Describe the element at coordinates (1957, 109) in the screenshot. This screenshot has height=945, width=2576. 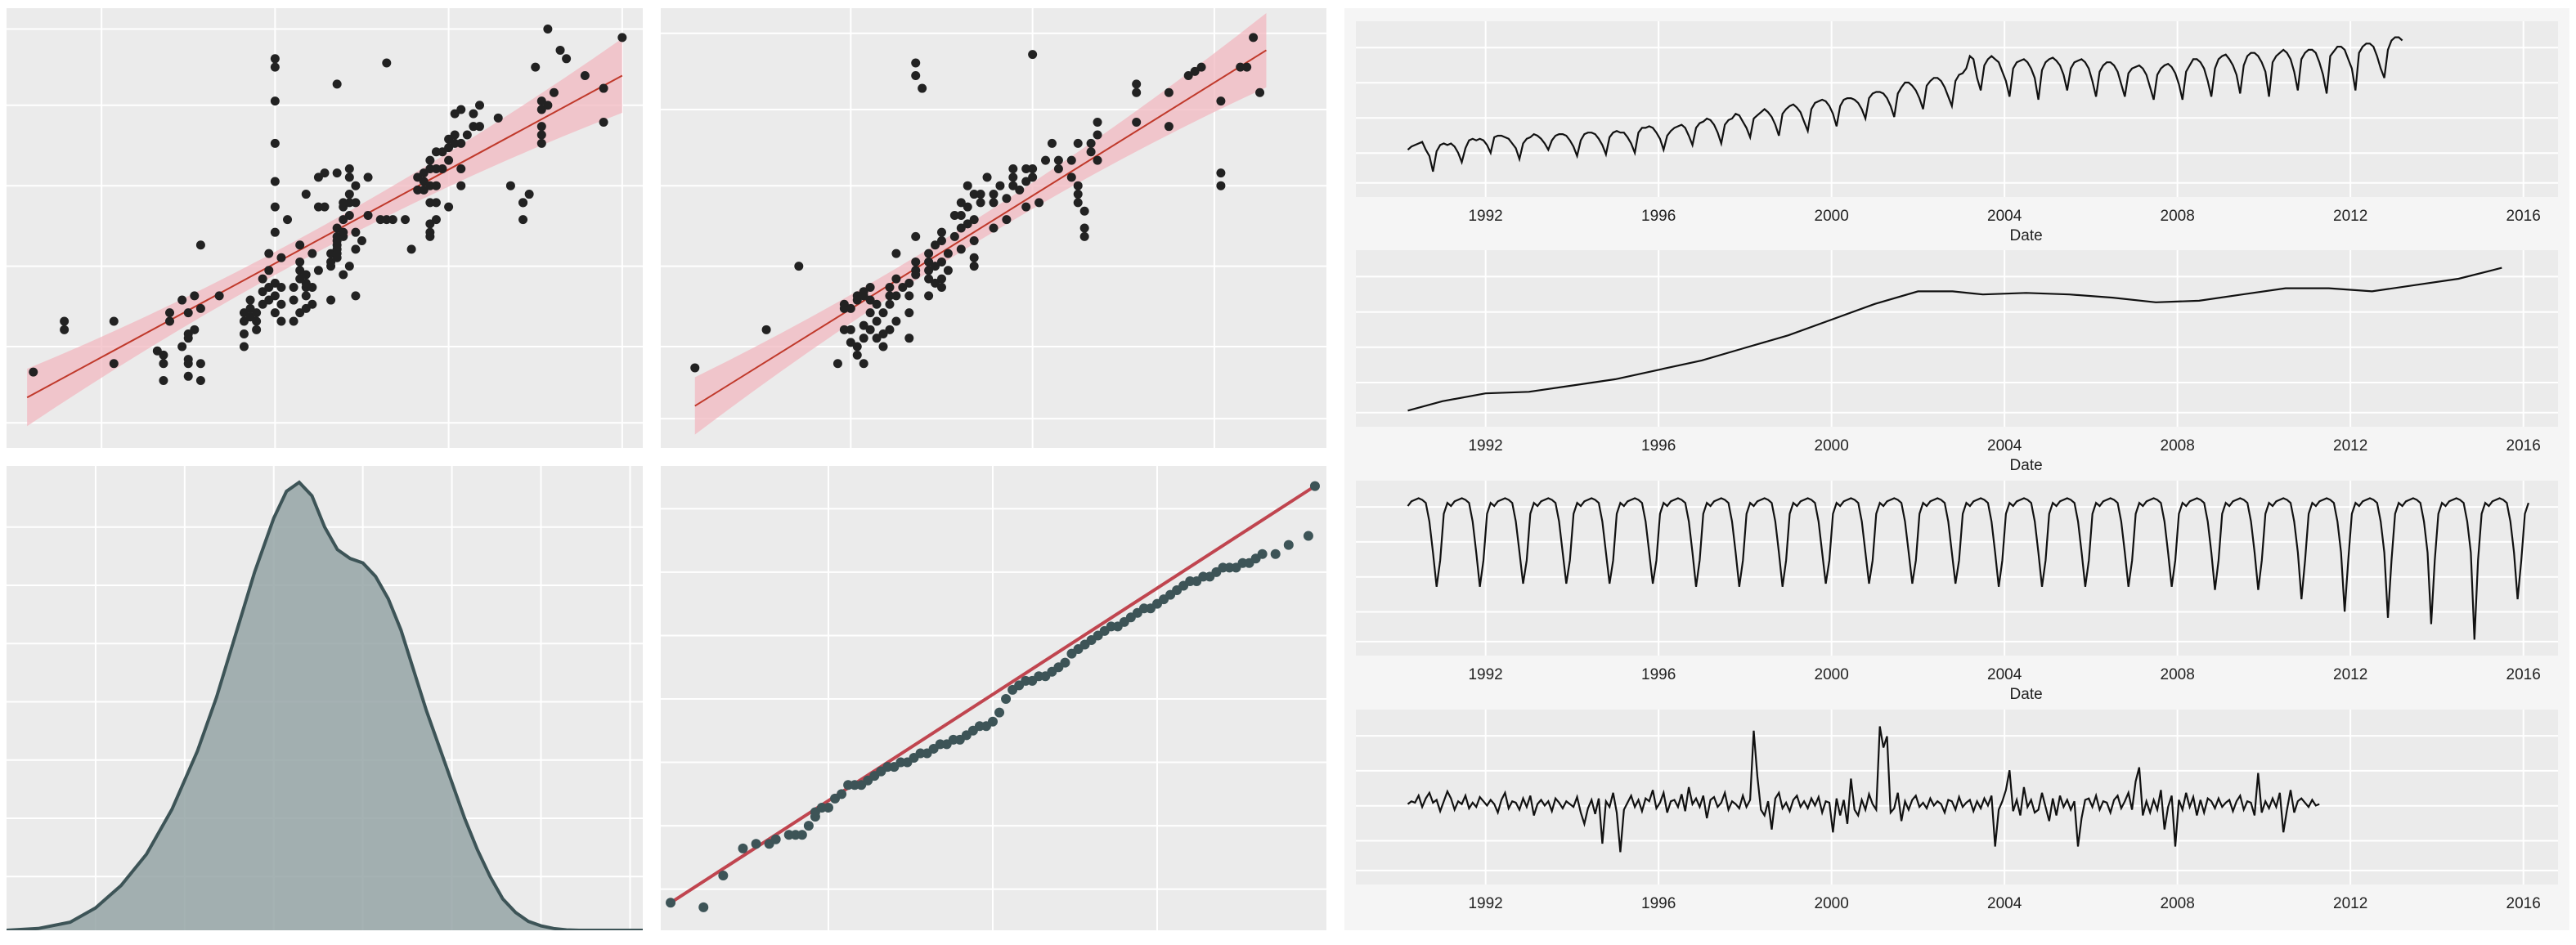
I see `plot-background` at that location.